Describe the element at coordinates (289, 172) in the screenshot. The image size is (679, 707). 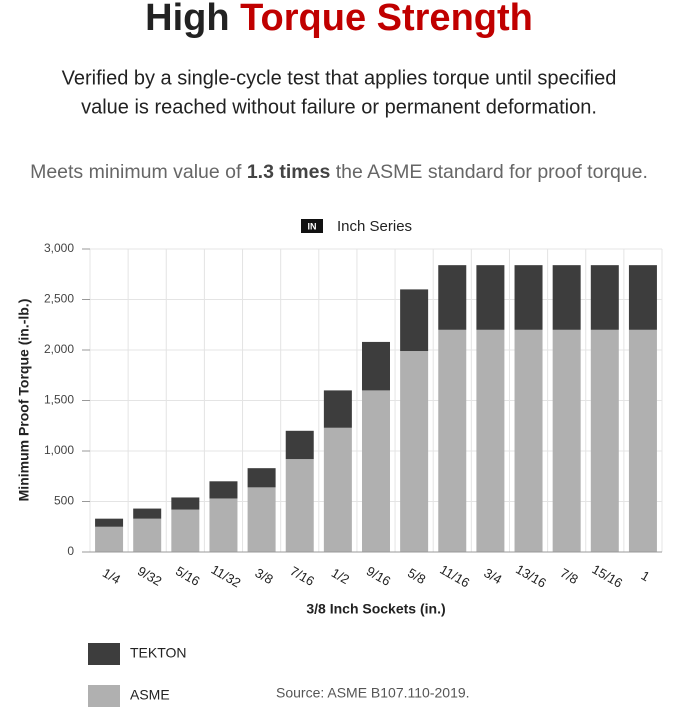
I see `note-bold: 1.3 times` at that location.